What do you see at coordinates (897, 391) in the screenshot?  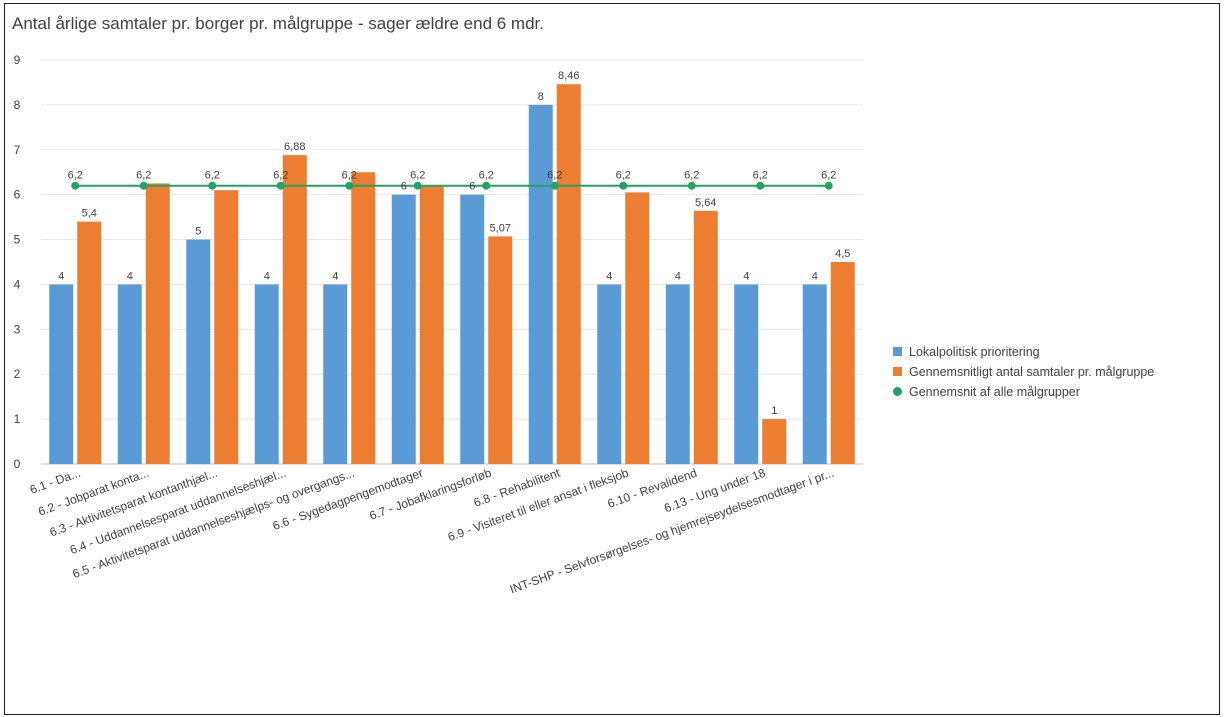 I see `legend-marker` at bounding box center [897, 391].